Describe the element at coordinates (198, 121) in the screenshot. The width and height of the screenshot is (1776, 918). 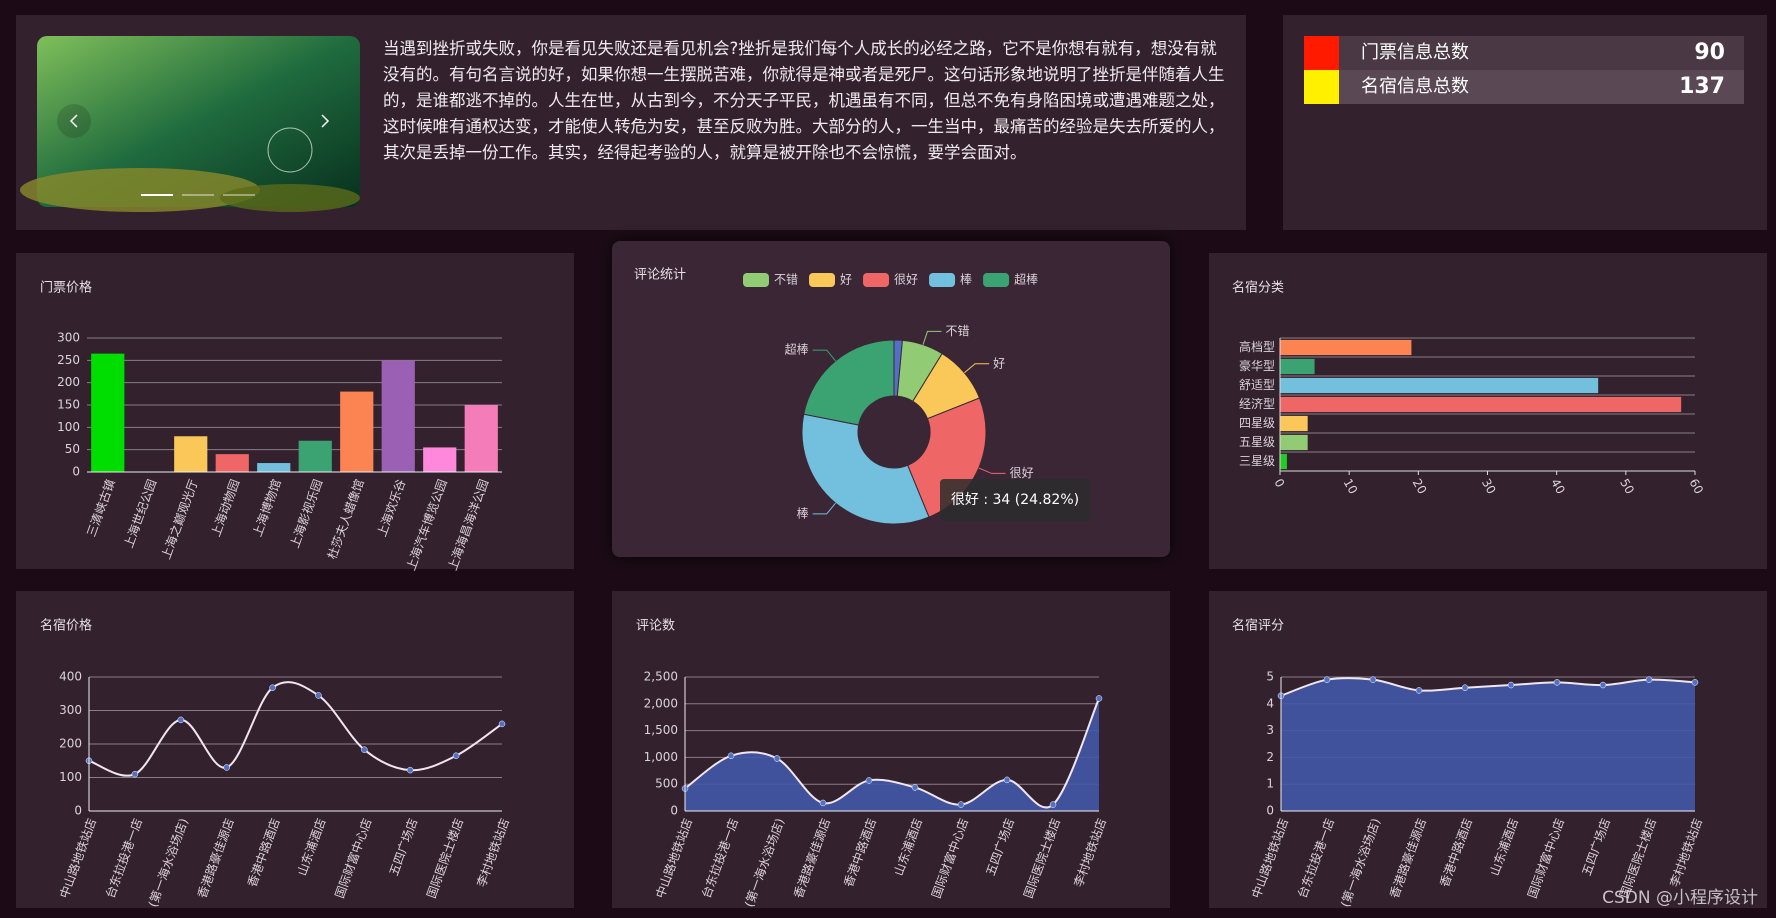
I see `carousel-image` at that location.